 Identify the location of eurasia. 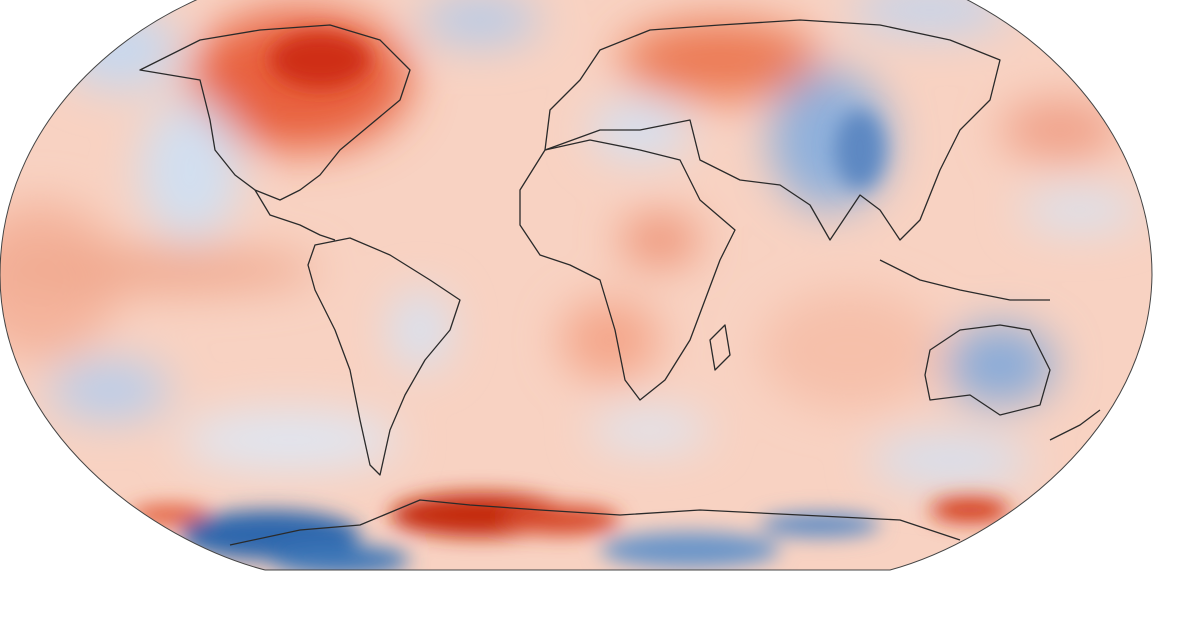
(772, 130).